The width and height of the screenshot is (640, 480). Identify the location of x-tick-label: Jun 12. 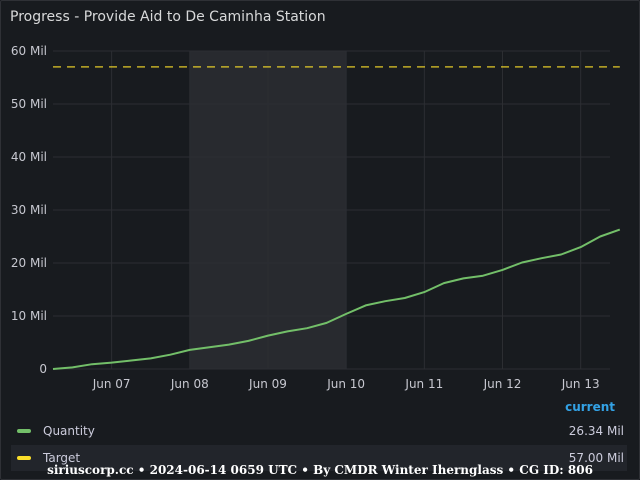
(502, 384).